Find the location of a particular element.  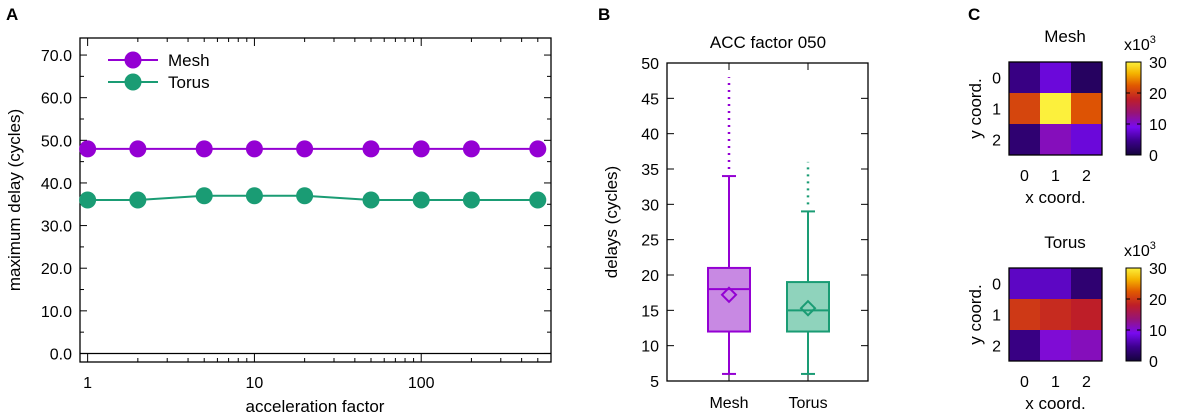

y-tick-label: 50.0 is located at coordinates (56, 141).